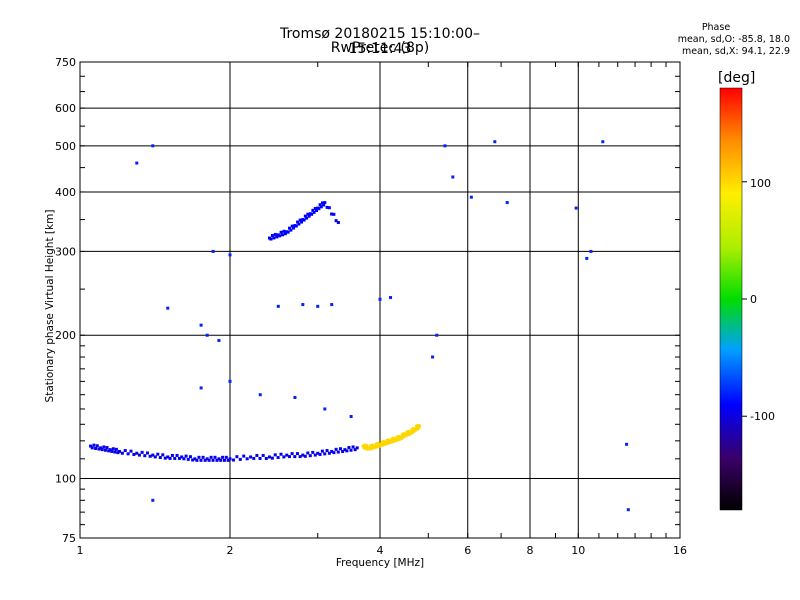  I want to click on x-tick-label: 10, so click(578, 550).